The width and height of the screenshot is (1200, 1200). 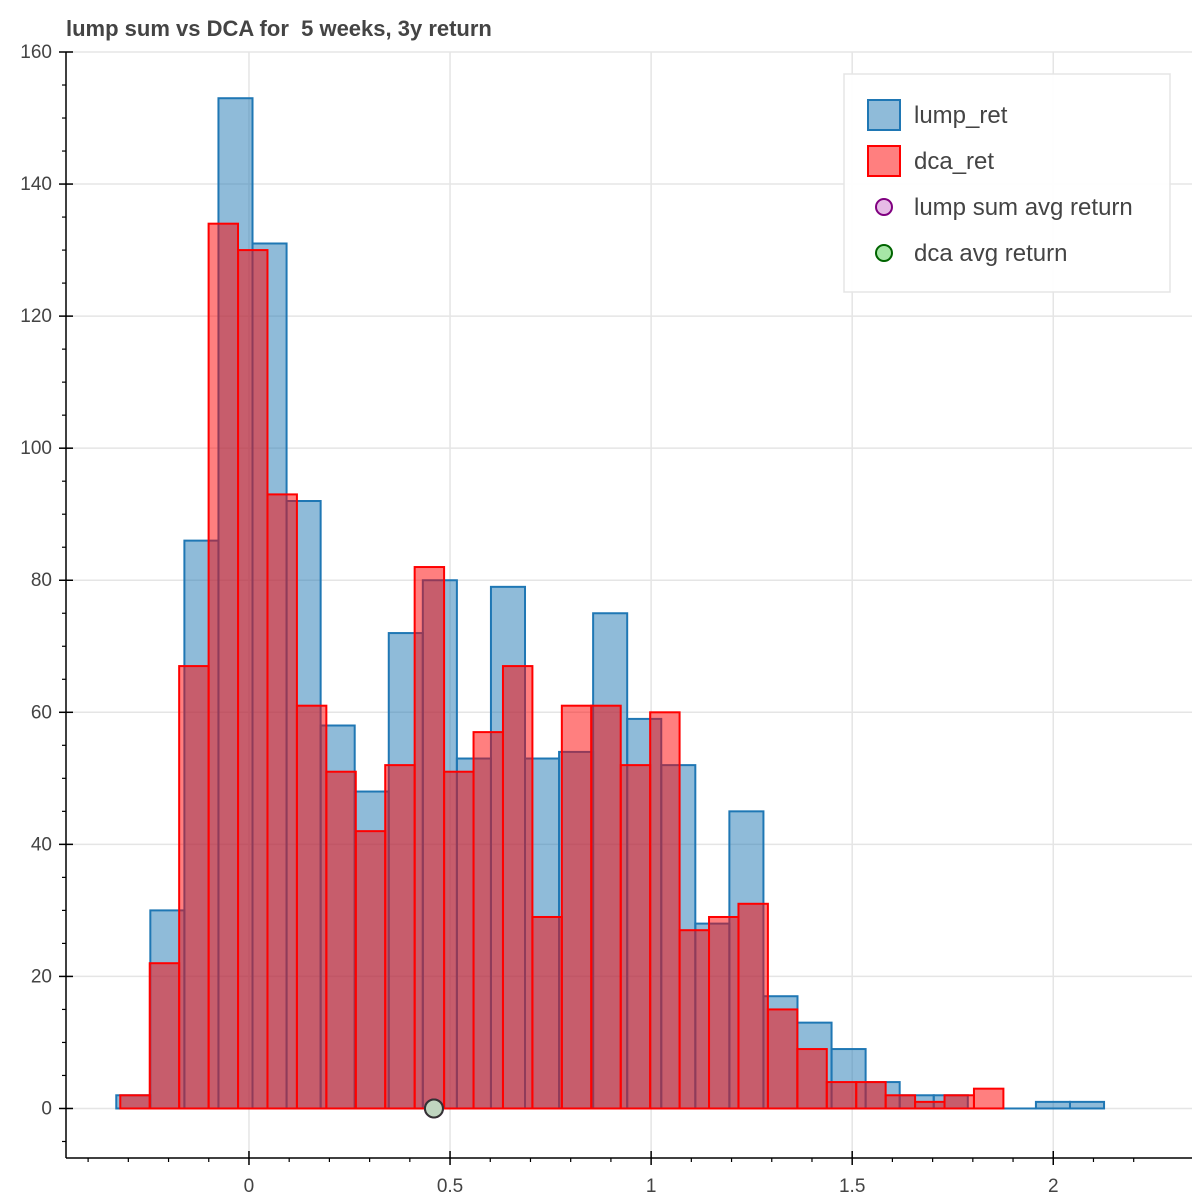 What do you see at coordinates (249, 1186) in the screenshot?
I see `x-tick-label-0: 0` at bounding box center [249, 1186].